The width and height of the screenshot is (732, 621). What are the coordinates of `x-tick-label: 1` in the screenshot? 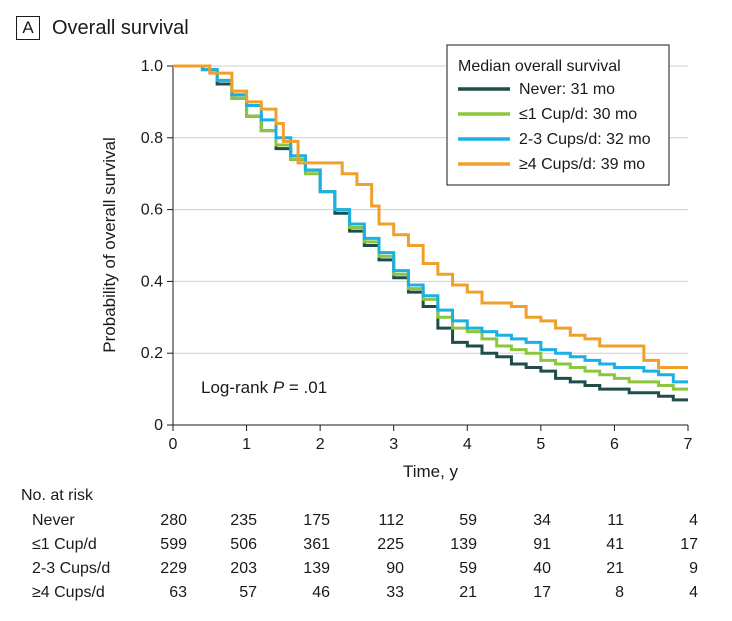 It's located at (246, 444).